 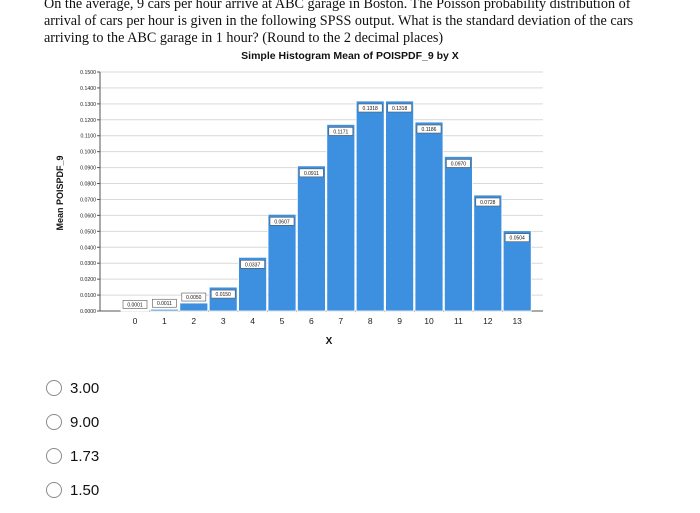 I want to click on data-label: 0.0911, so click(x=311, y=174).